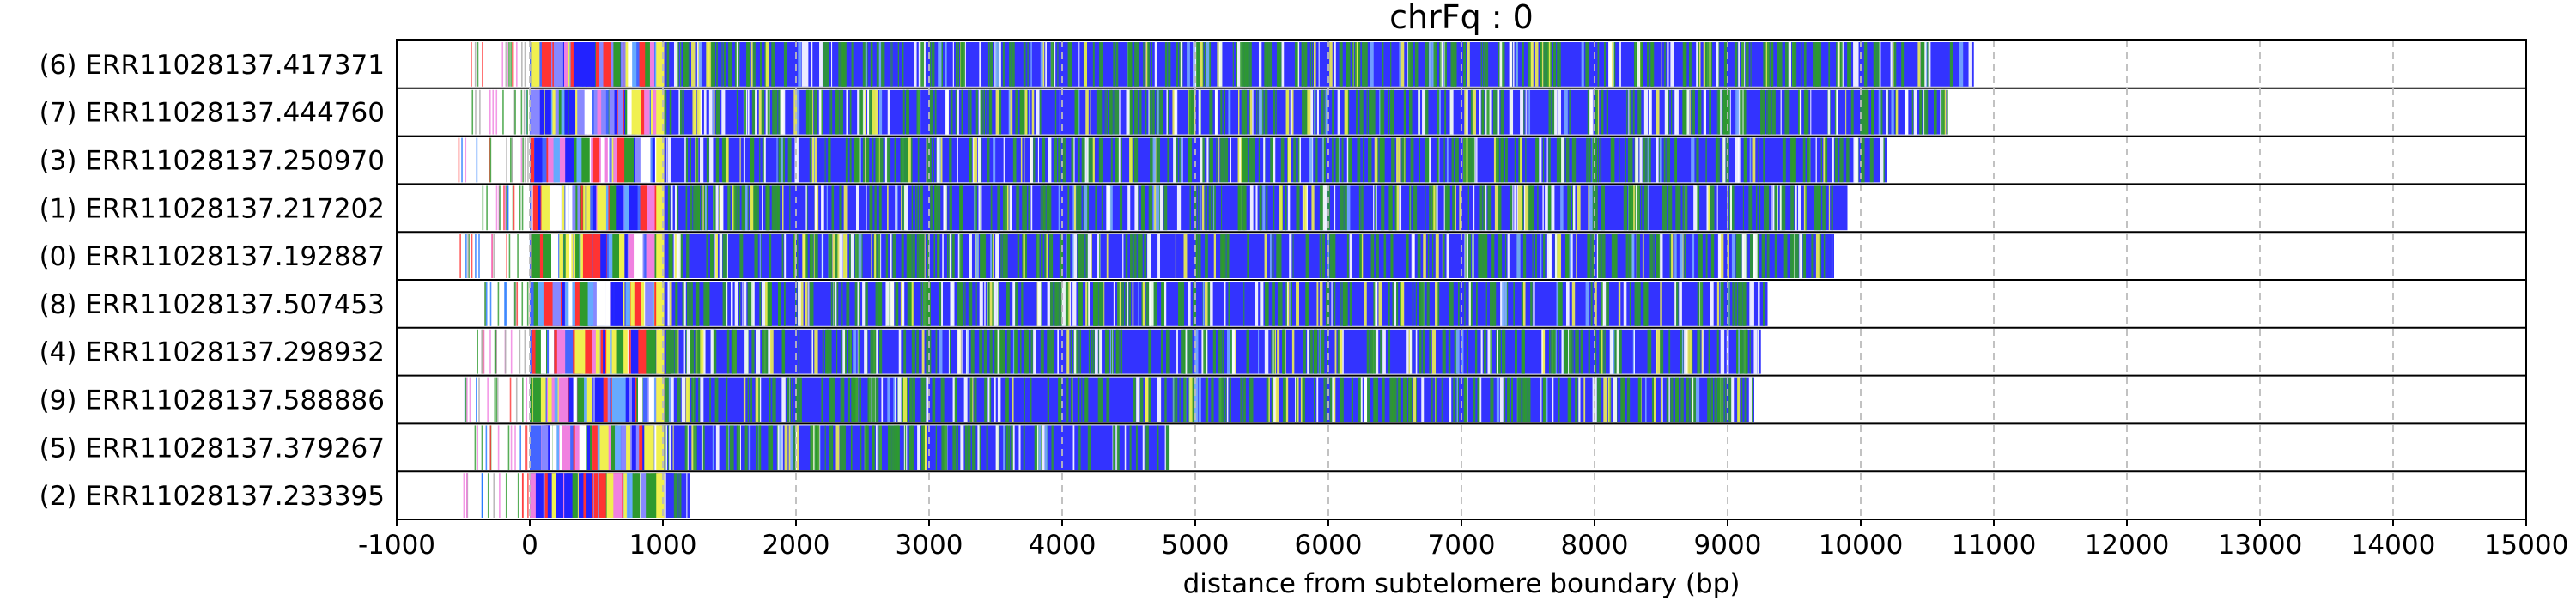  What do you see at coordinates (212, 113) in the screenshot?
I see `y-tick-label: (7) ERR11028137.444760` at bounding box center [212, 113].